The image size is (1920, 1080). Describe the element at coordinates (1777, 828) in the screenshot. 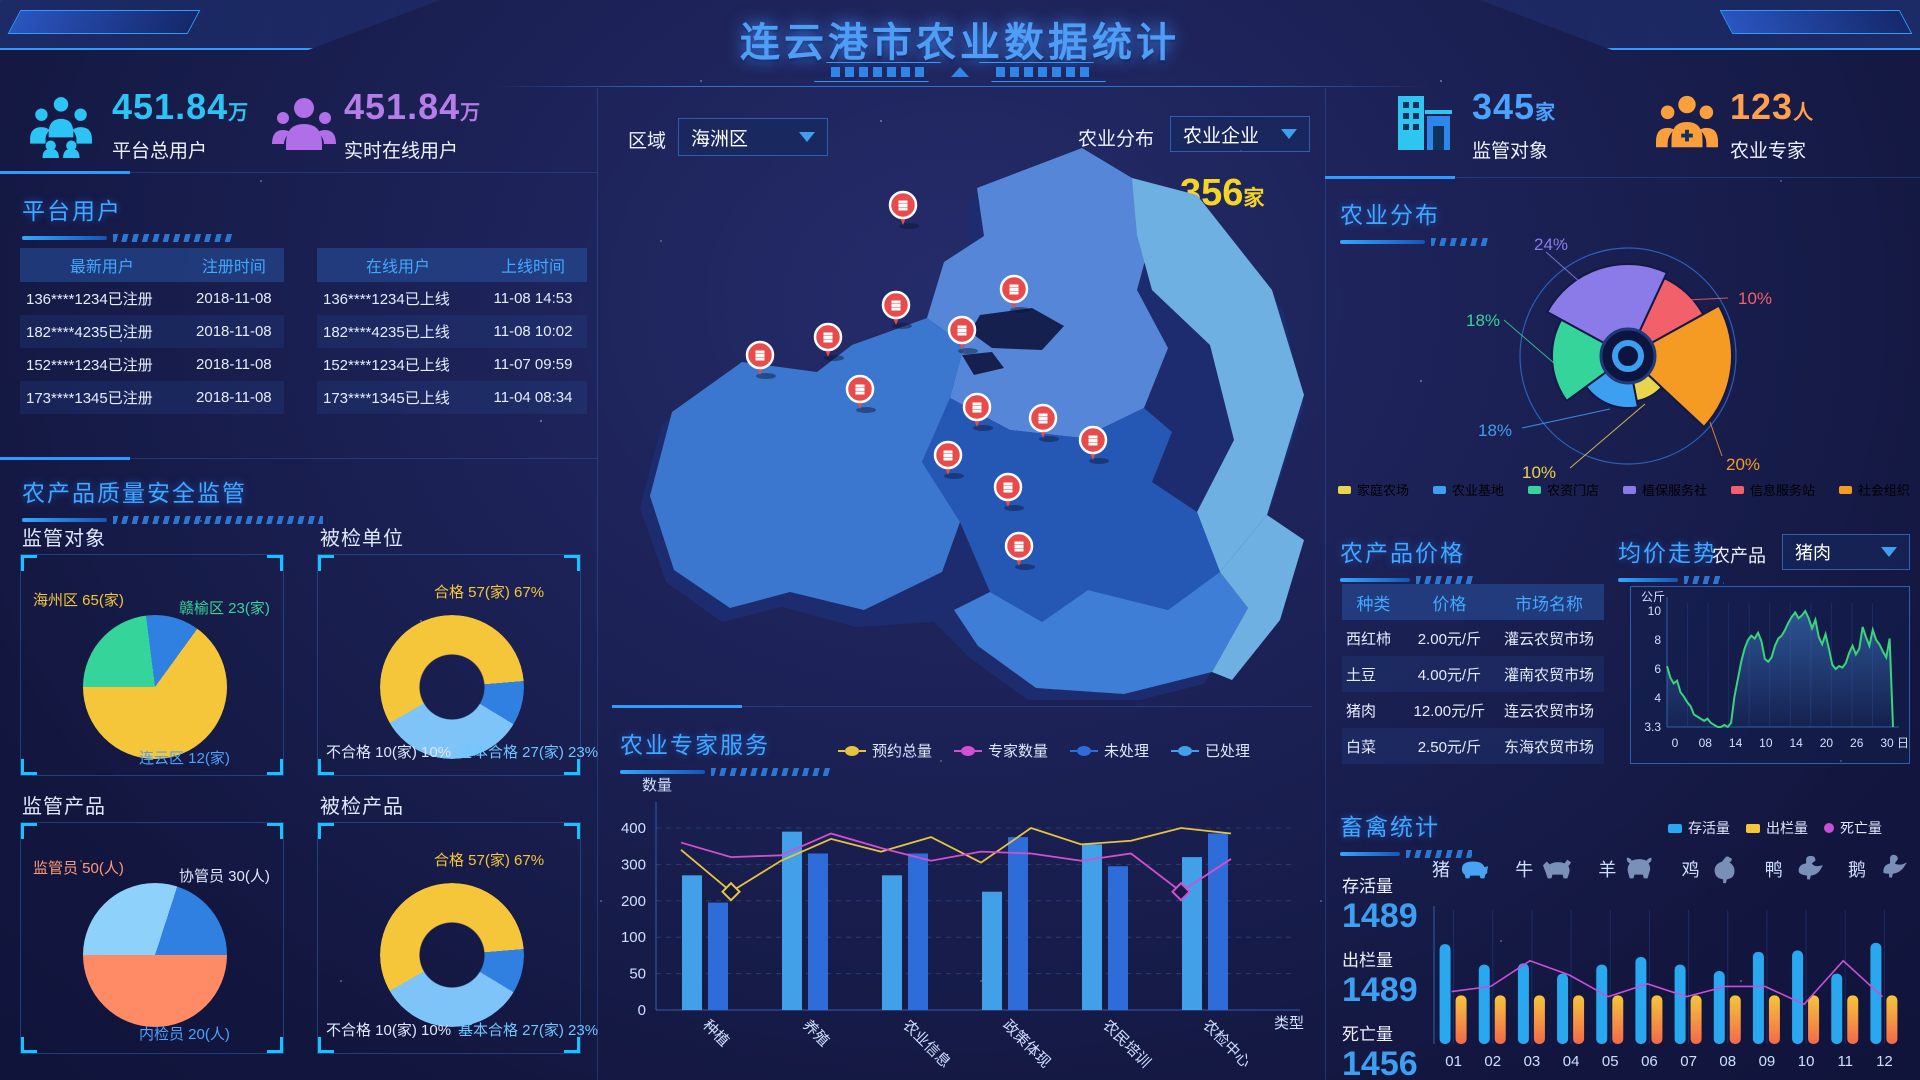

I see `legend-item: 出栏量` at that location.